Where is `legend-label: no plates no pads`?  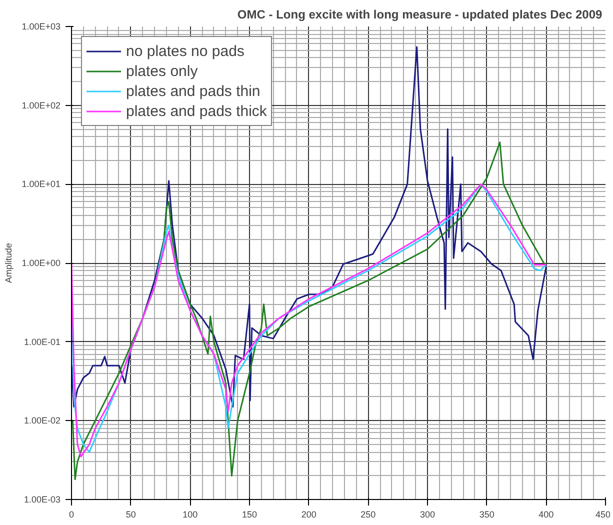
legend-label: no plates no pads is located at coordinates (185, 51).